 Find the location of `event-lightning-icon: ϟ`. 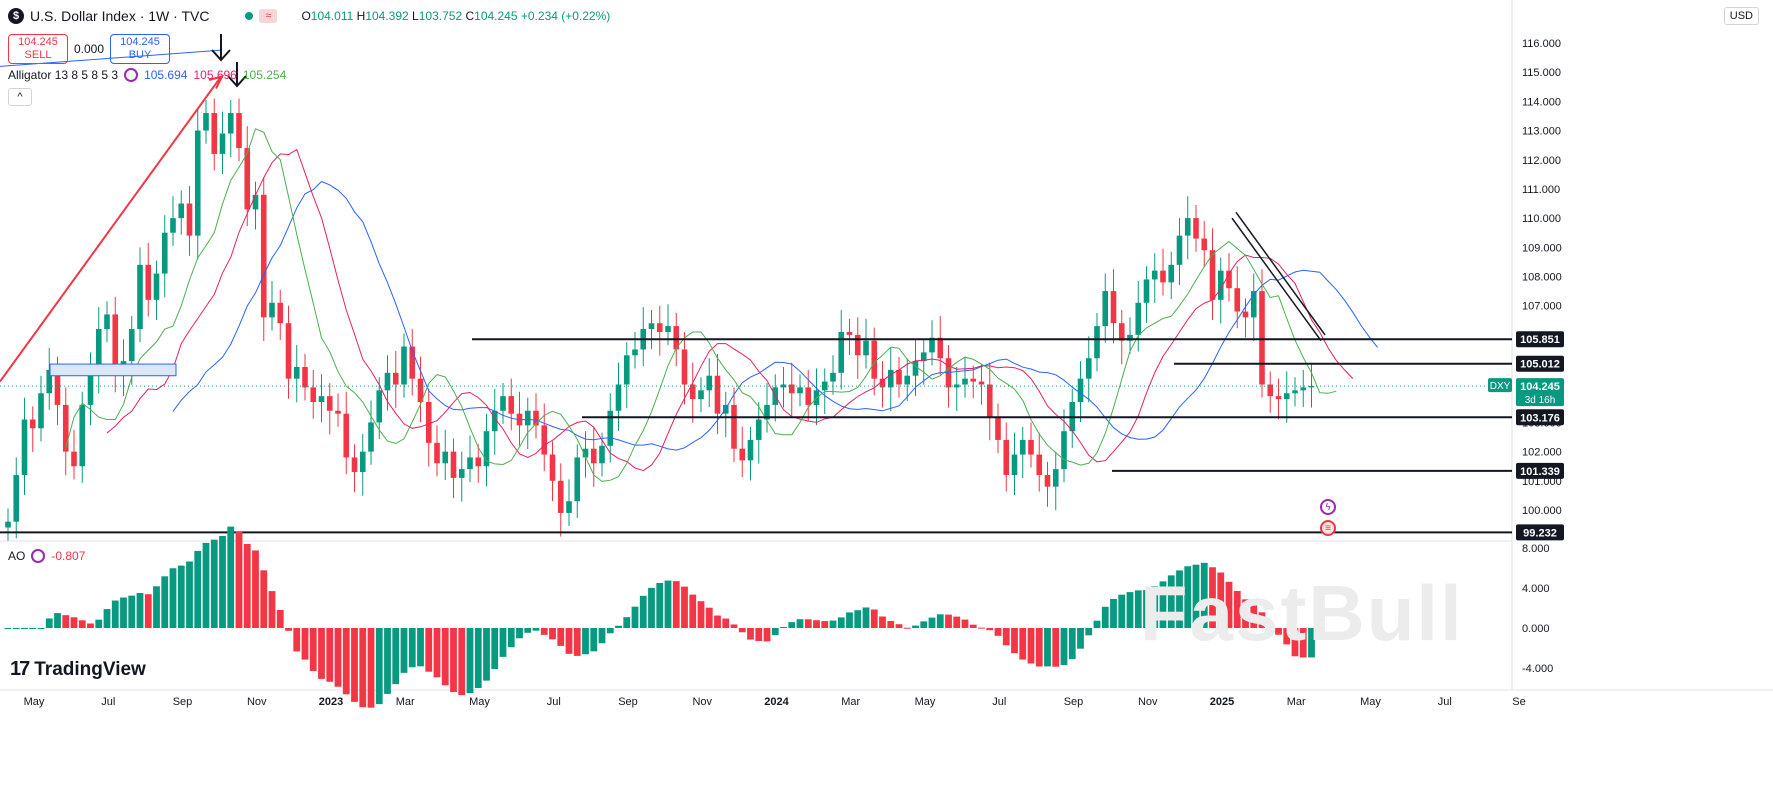

event-lightning-icon: ϟ is located at coordinates (1328, 507).